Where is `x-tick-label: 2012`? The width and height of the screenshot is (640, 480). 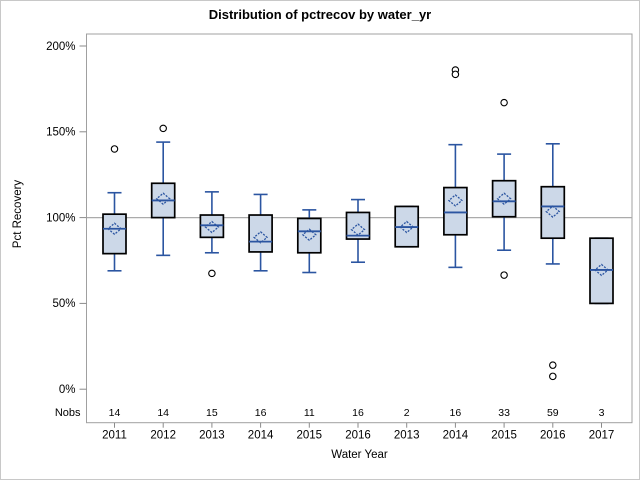 x-tick-label: 2012 is located at coordinates (163, 436).